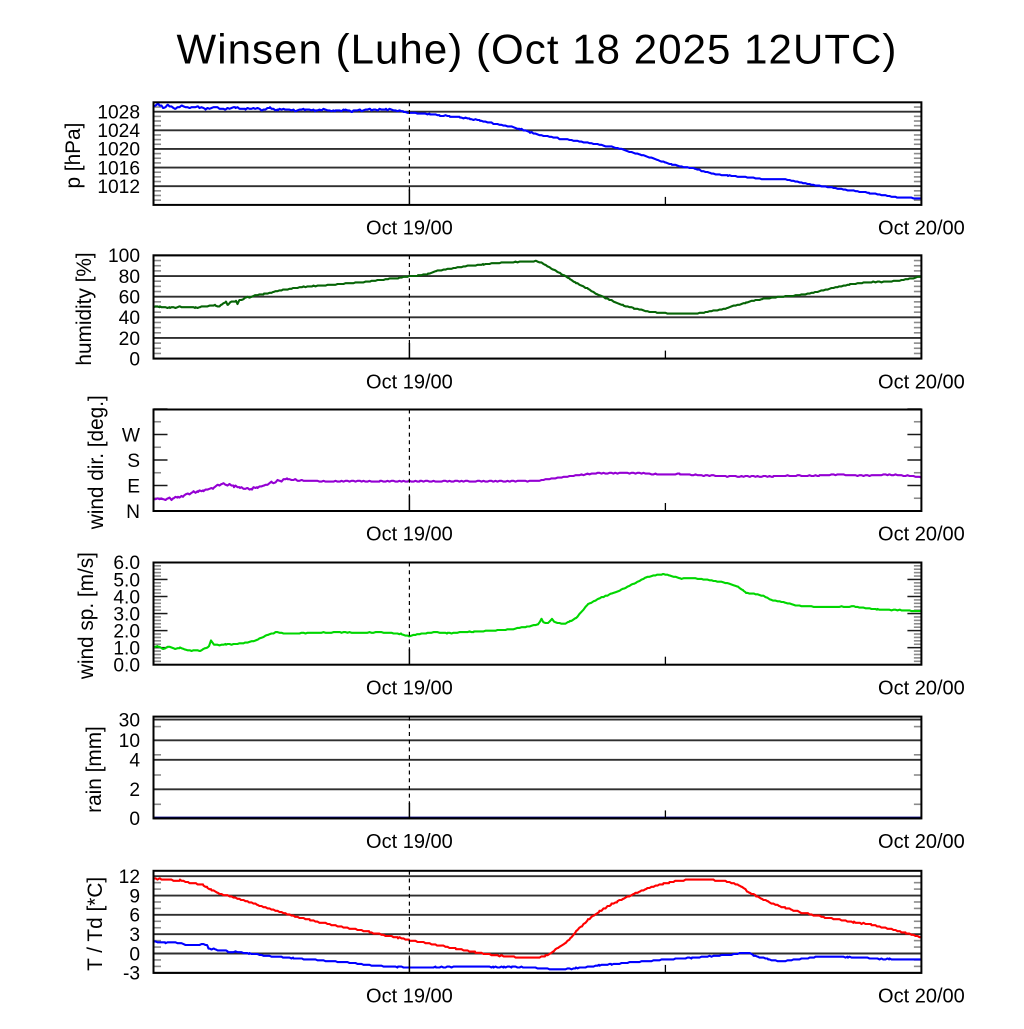 The height and width of the screenshot is (1029, 1024). What do you see at coordinates (133, 461) in the screenshot?
I see `svg-text: S` at bounding box center [133, 461].